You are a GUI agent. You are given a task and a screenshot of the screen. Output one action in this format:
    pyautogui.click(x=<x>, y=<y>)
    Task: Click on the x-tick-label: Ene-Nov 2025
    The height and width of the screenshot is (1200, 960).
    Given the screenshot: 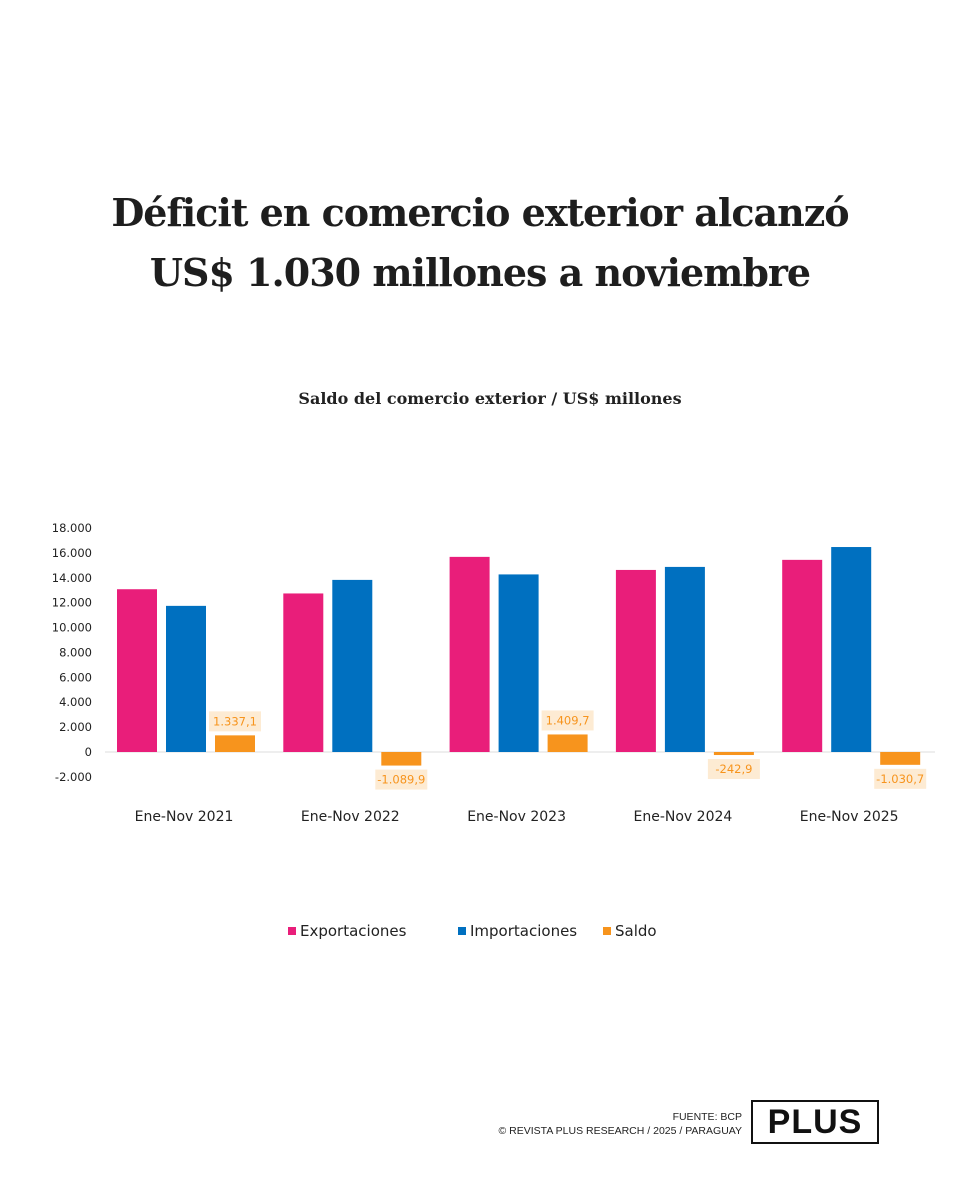 What is the action you would take?
    pyautogui.click(x=849, y=817)
    